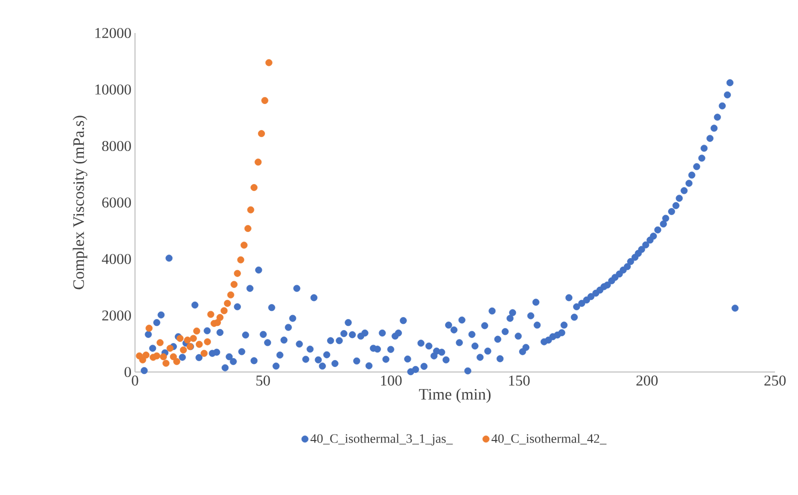 This screenshot has height=495, width=798. Describe the element at coordinates (775, 381) in the screenshot. I see `x-tick-label: 250` at that location.